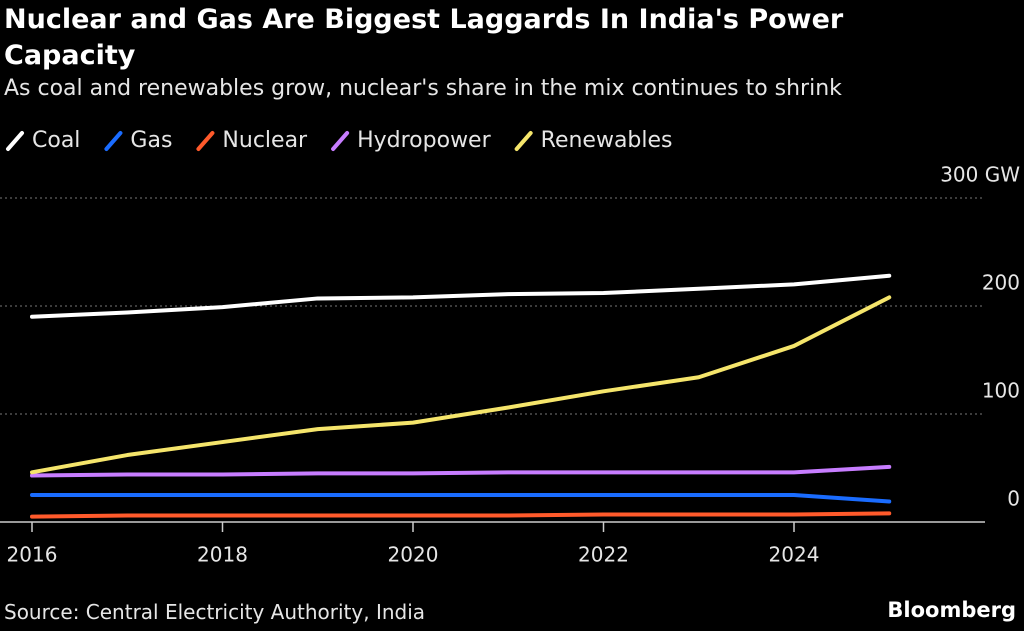  I want to click on legend-label: Nuclear, so click(265, 140).